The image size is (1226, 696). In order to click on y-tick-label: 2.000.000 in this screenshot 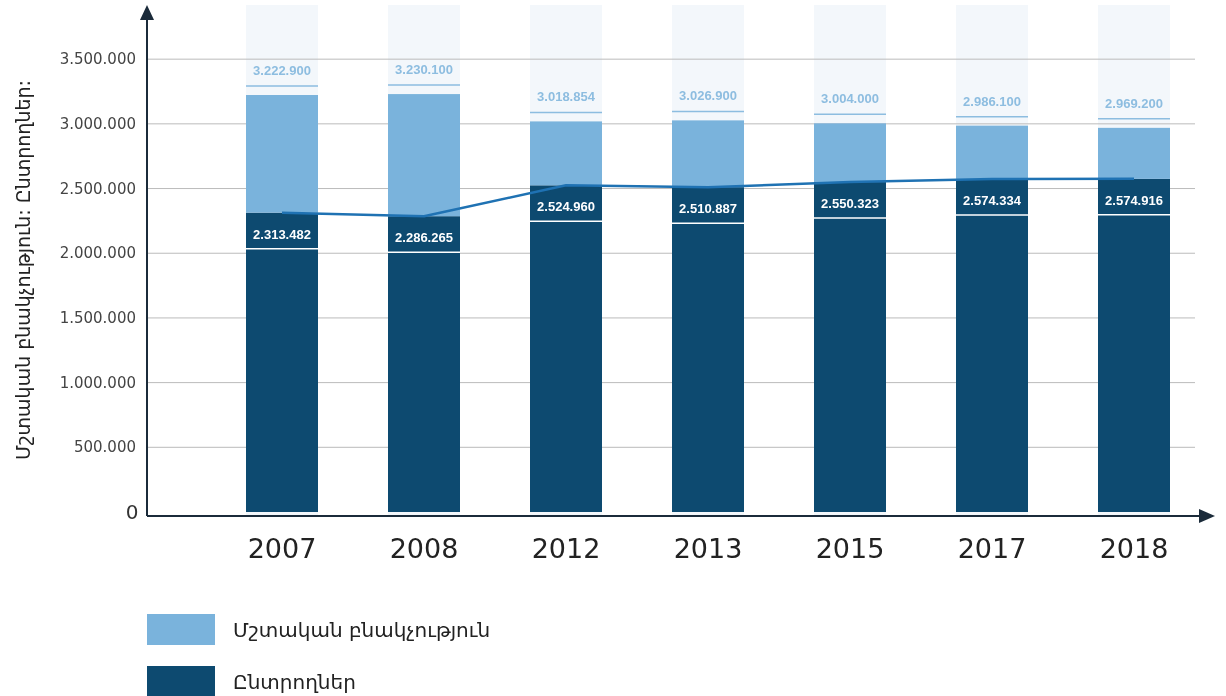, I will do `click(97, 253)`.